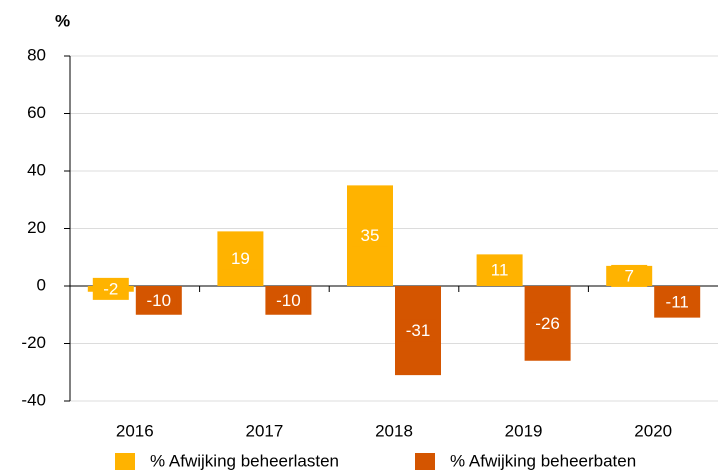  Describe the element at coordinates (36, 169) in the screenshot. I see `y-tick-label: 40` at that location.